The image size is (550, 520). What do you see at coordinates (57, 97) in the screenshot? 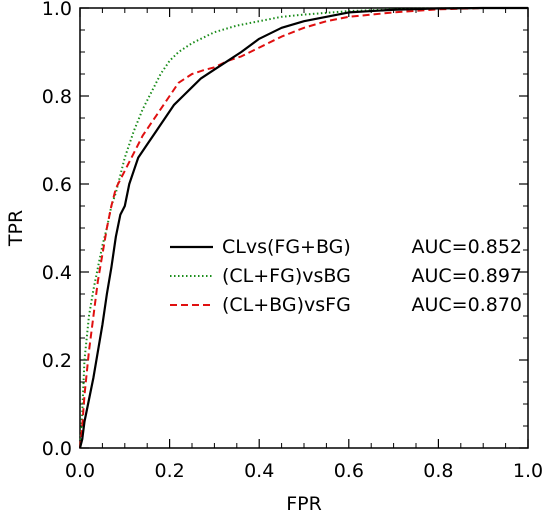
I see `y-tick-label: 0.8` at bounding box center [57, 97].